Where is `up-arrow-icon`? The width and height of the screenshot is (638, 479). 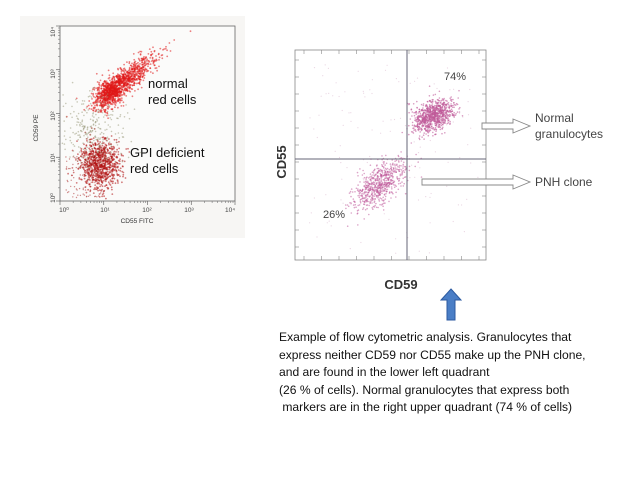
up-arrow-icon is located at coordinates (451, 304).